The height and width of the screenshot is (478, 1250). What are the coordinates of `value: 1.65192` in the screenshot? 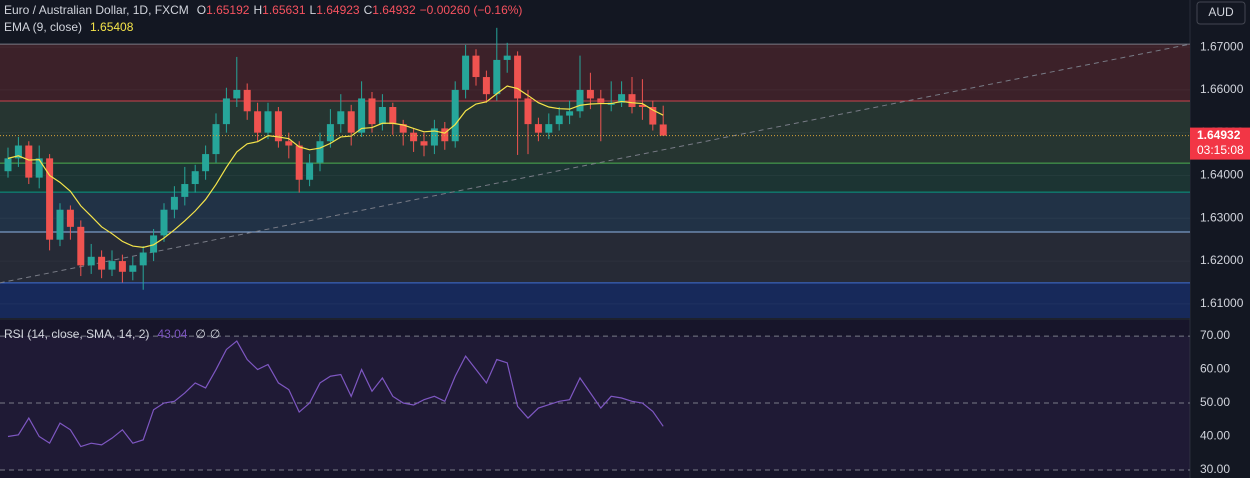 It's located at (228, 10).